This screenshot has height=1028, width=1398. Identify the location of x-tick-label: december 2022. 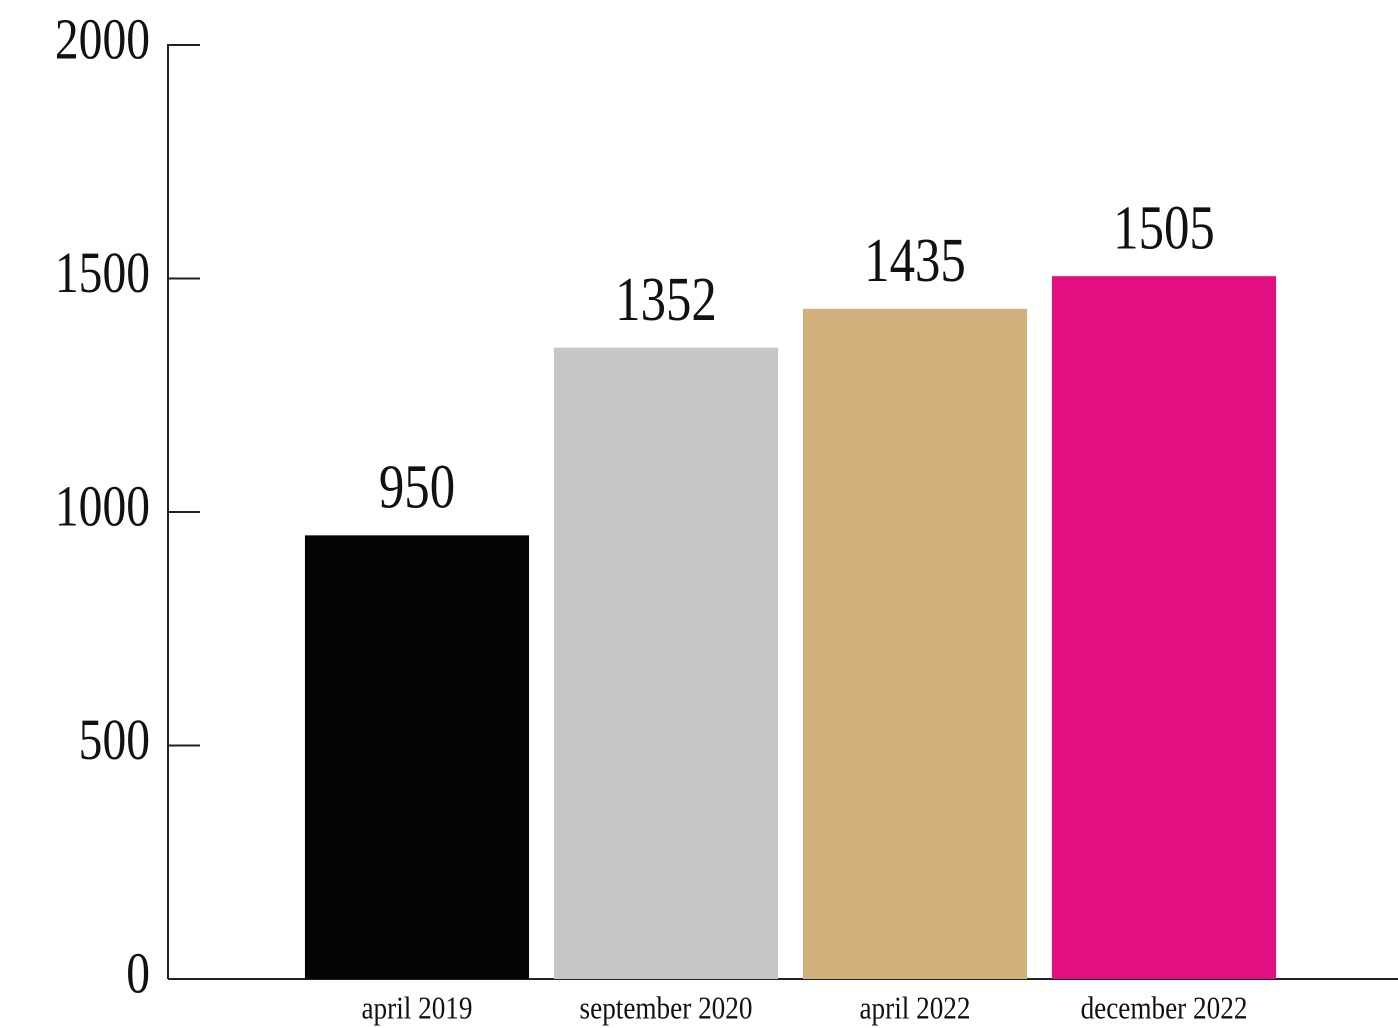
(1164, 1008).